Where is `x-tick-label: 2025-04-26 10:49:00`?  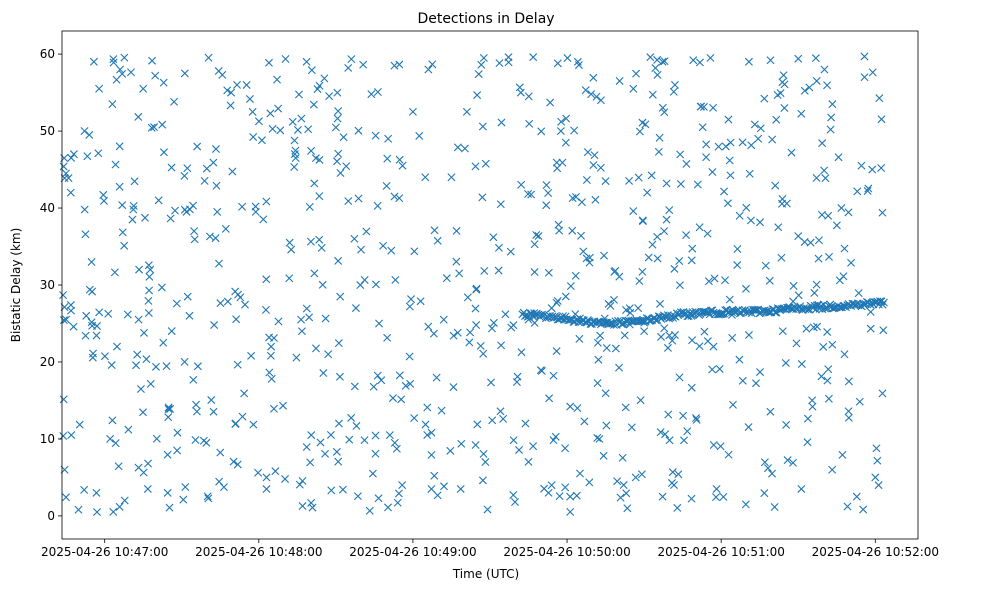
x-tick-label: 2025-04-26 10:49:00 is located at coordinates (412, 552).